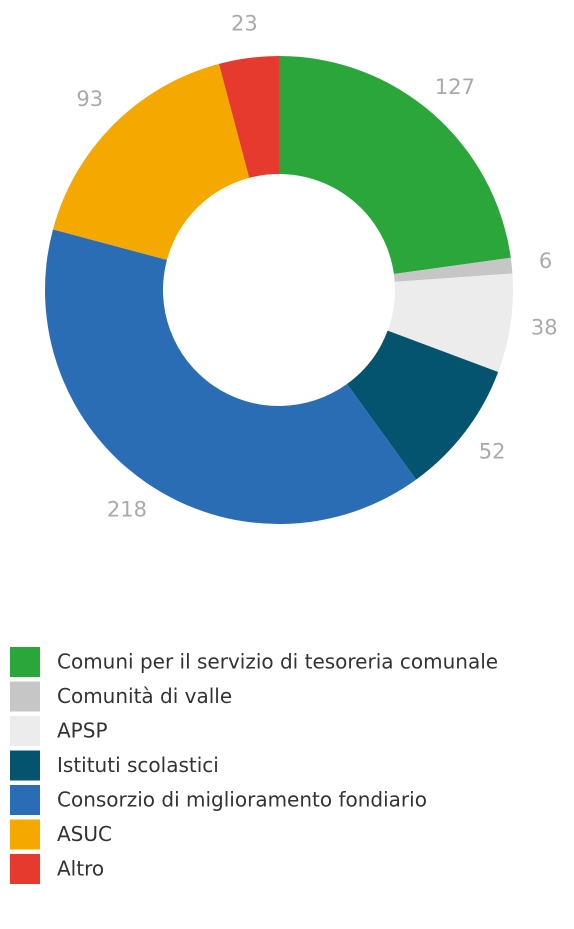  Describe the element at coordinates (244, 23) in the screenshot. I see `data-label: 23` at that location.